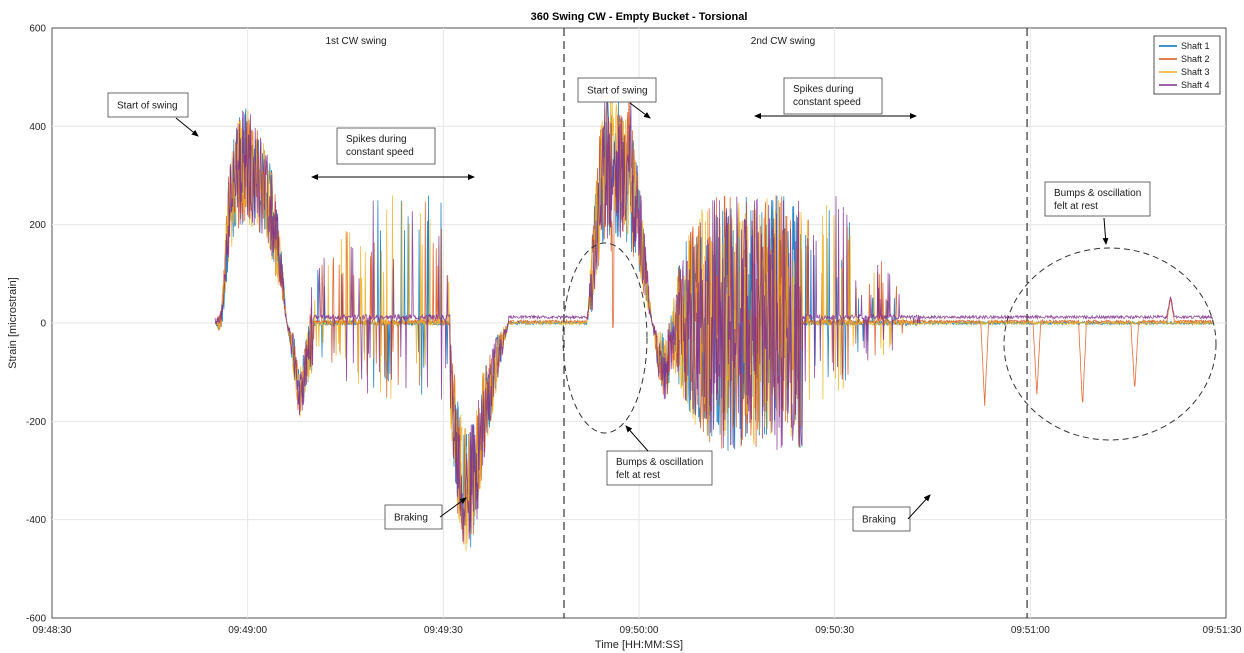 This screenshot has height=653, width=1244. I want to click on section-label: 2nd CW swing, so click(783, 41).